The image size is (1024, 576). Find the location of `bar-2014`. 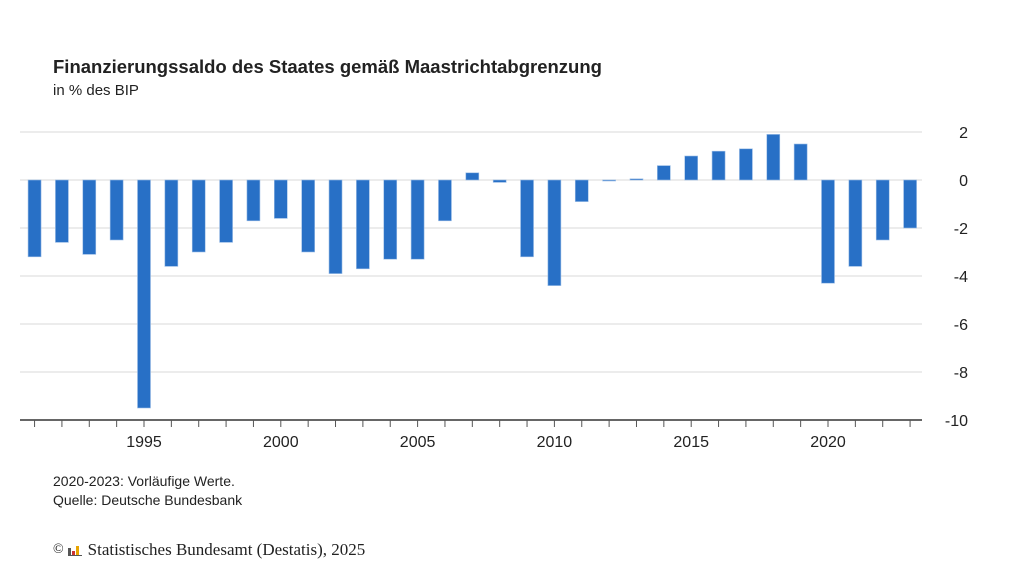

bar-2014 is located at coordinates (664, 173).